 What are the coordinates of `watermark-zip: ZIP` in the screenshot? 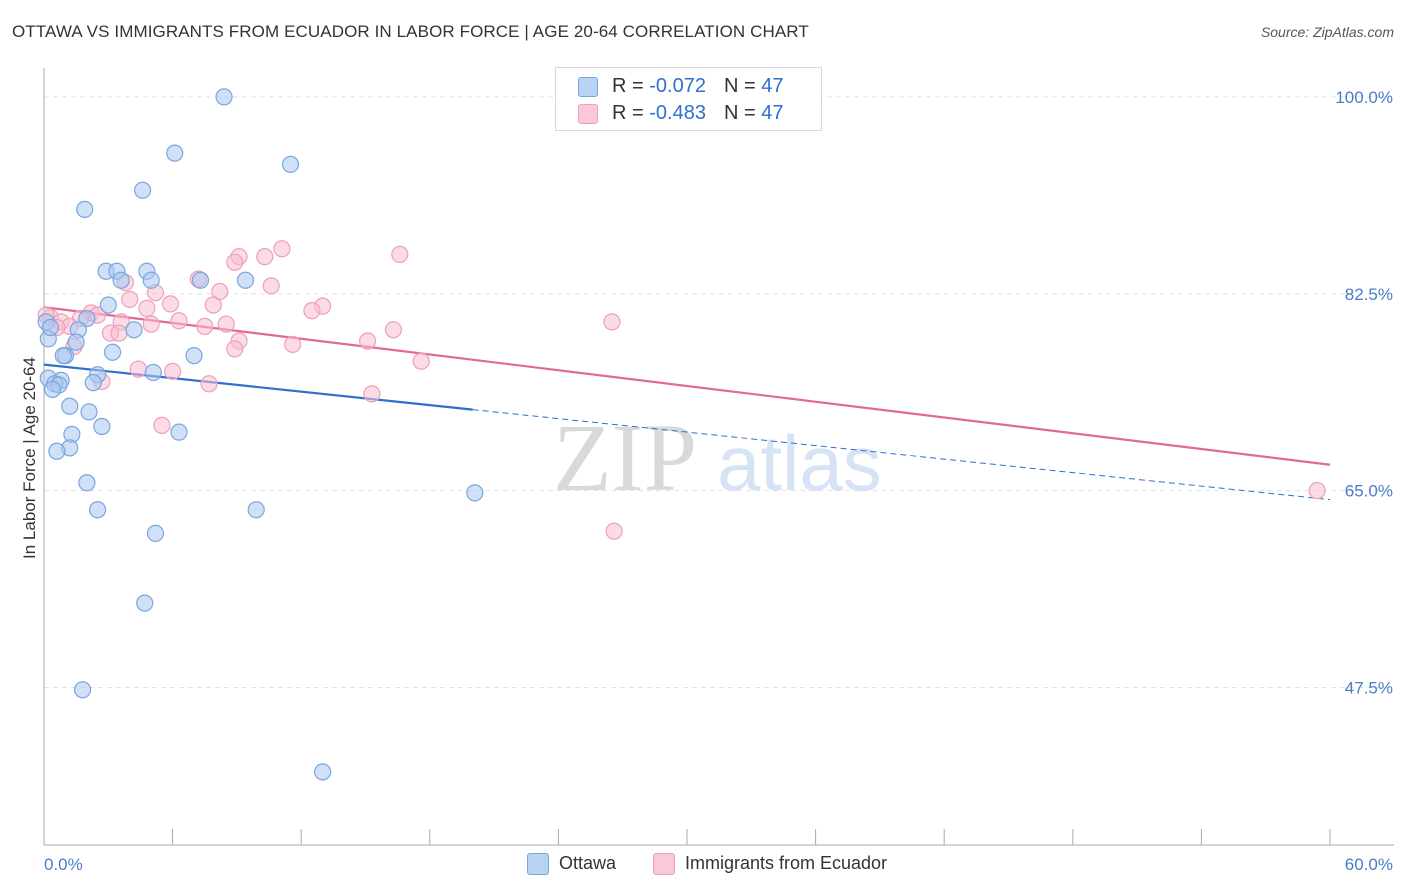 It's located at (625, 457).